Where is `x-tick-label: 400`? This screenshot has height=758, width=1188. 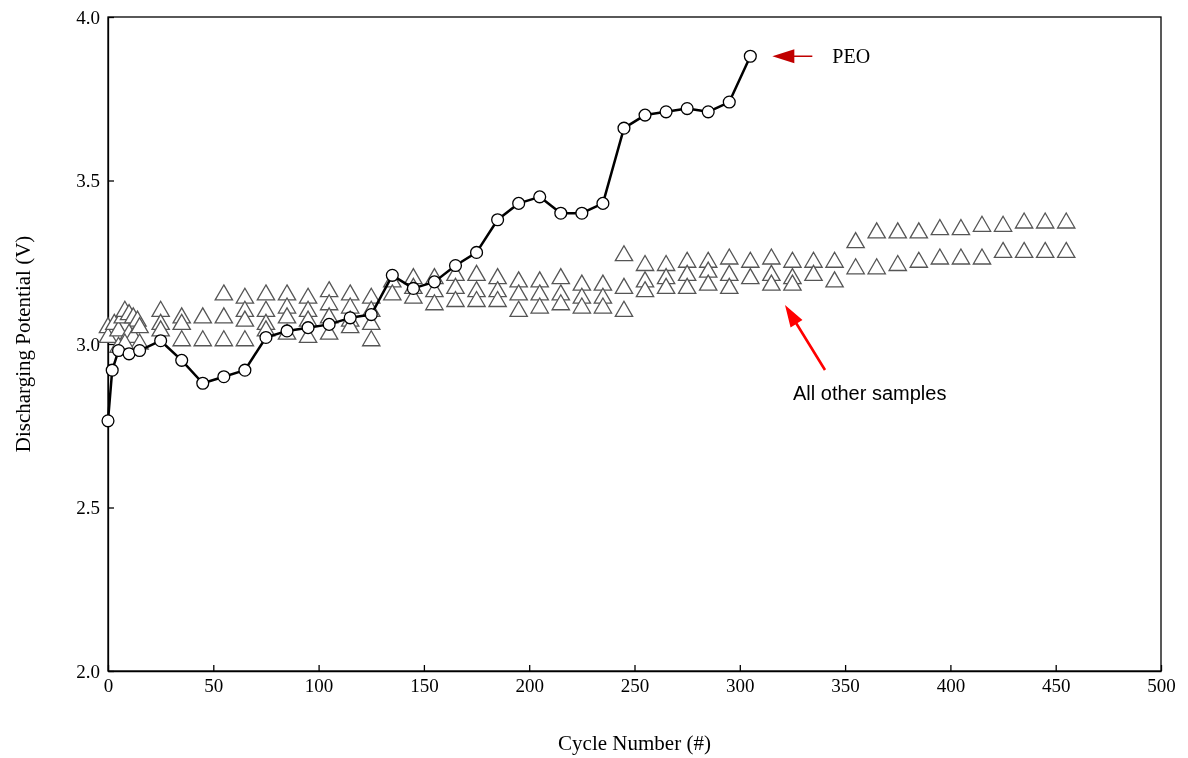 x-tick-label: 400 is located at coordinates (951, 686).